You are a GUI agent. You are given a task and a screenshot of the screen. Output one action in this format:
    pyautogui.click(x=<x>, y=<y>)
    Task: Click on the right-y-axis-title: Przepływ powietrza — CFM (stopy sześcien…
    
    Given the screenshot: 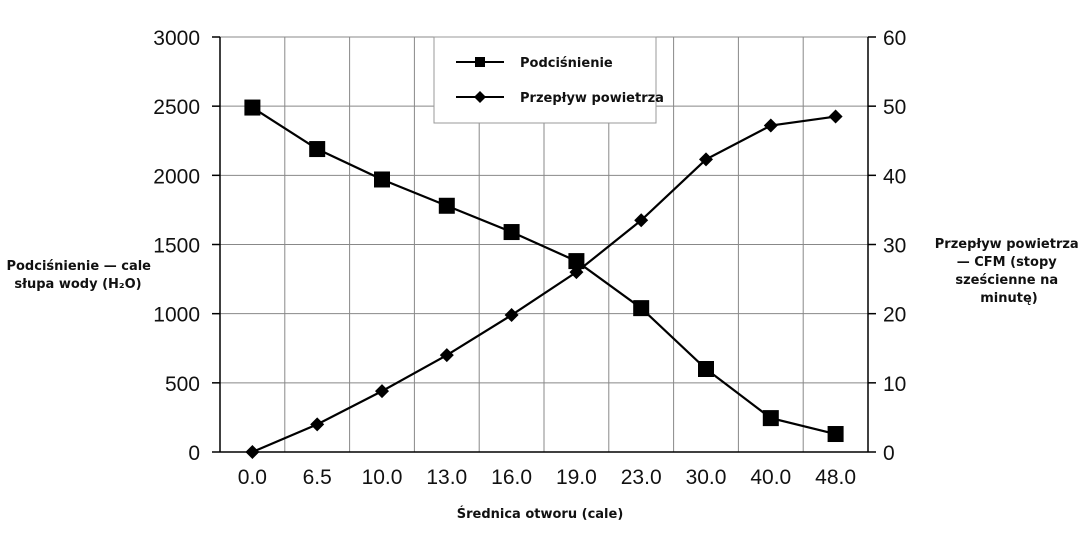 What is the action you would take?
    pyautogui.click(x=1007, y=271)
    